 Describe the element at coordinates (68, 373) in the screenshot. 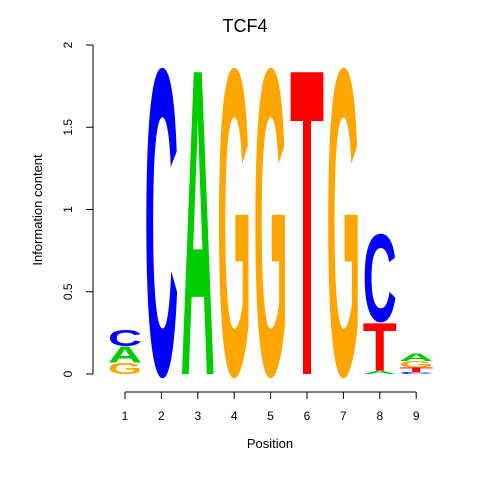

I see `y-tick-label: 0` at that location.